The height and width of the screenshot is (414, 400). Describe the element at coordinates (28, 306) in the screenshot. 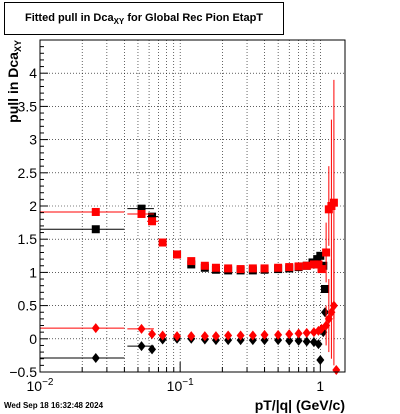

I see `y-tick-label: 0.5` at that location.